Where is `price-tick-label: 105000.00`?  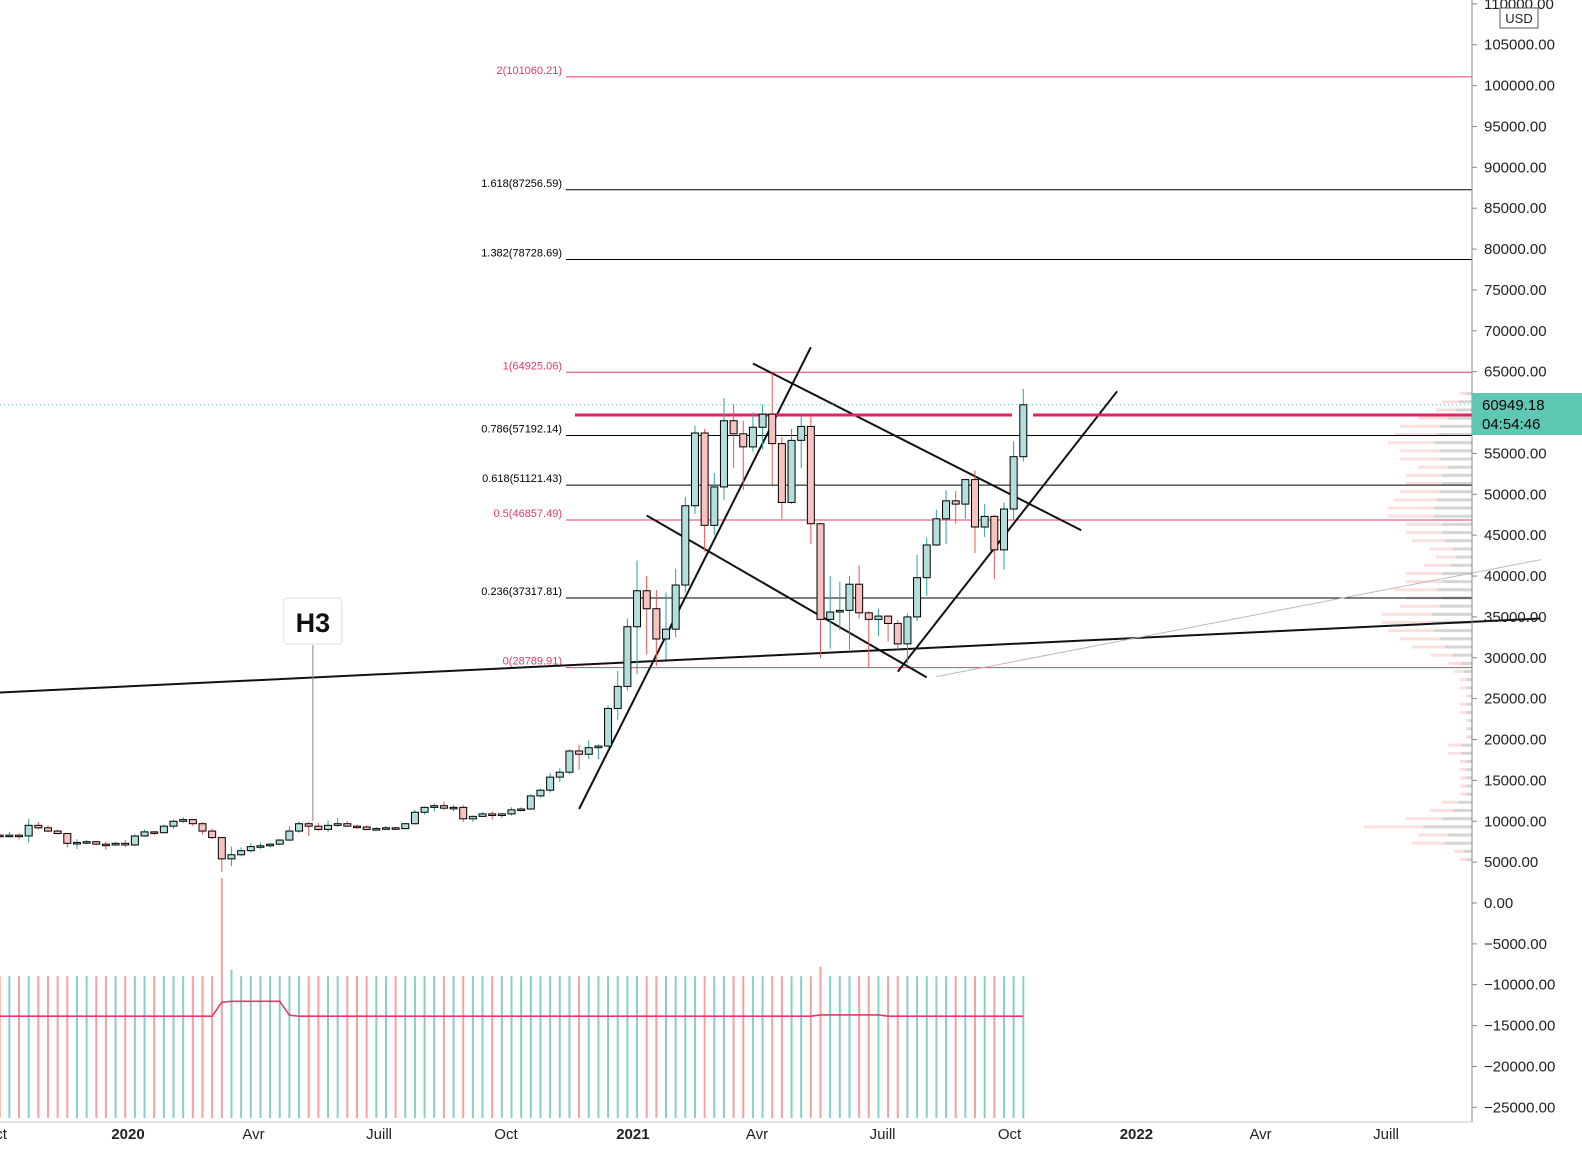
price-tick-label: 105000.00 is located at coordinates (1519, 45).